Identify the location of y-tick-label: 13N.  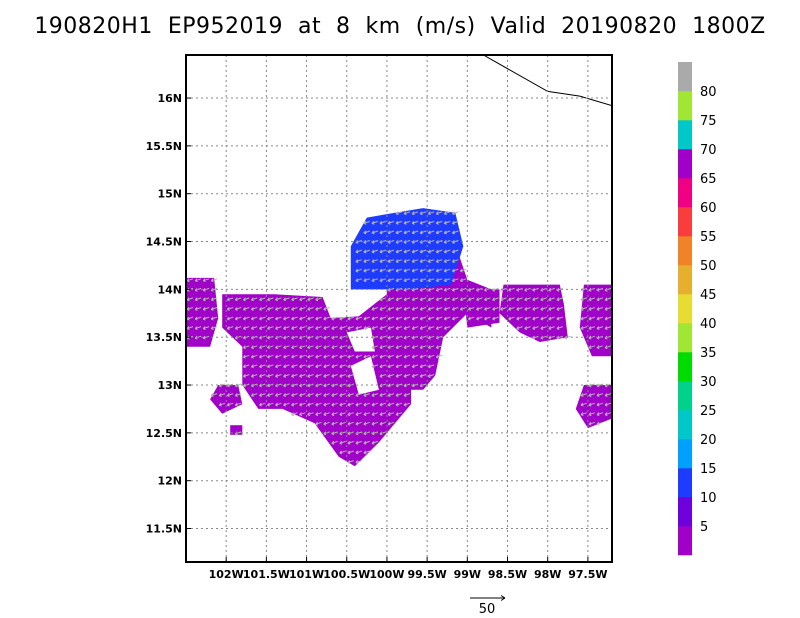
(169, 385).